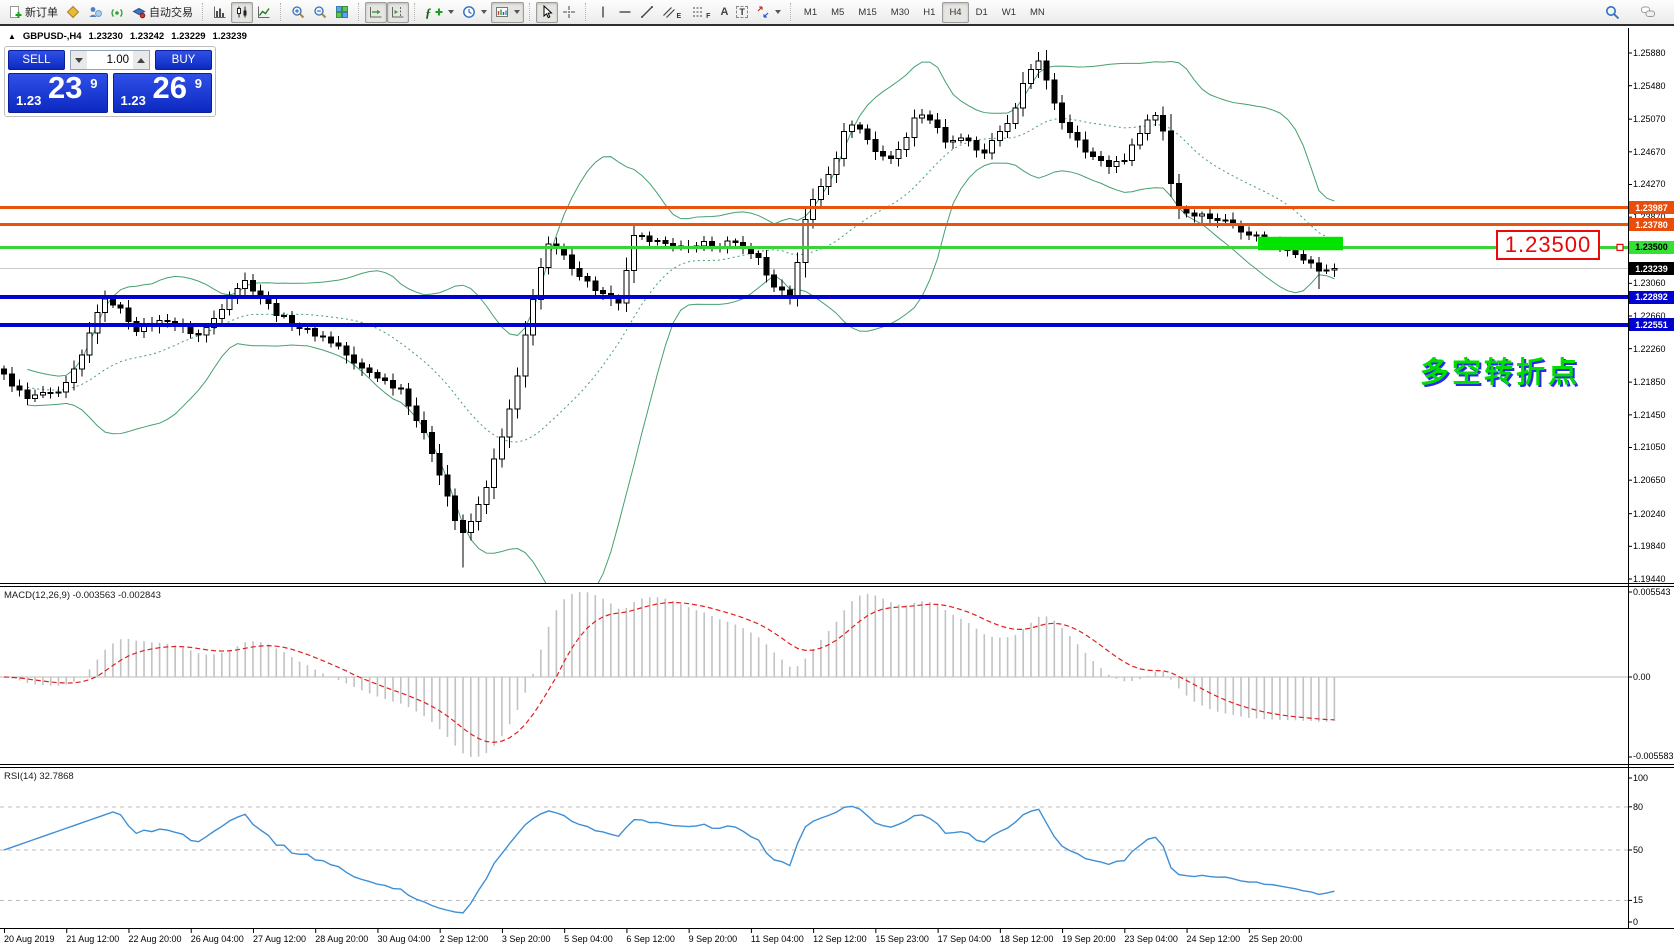 This screenshot has height=951, width=1674. What do you see at coordinates (33, 12) in the screenshot?
I see `new-order-button: 新订单` at bounding box center [33, 12].